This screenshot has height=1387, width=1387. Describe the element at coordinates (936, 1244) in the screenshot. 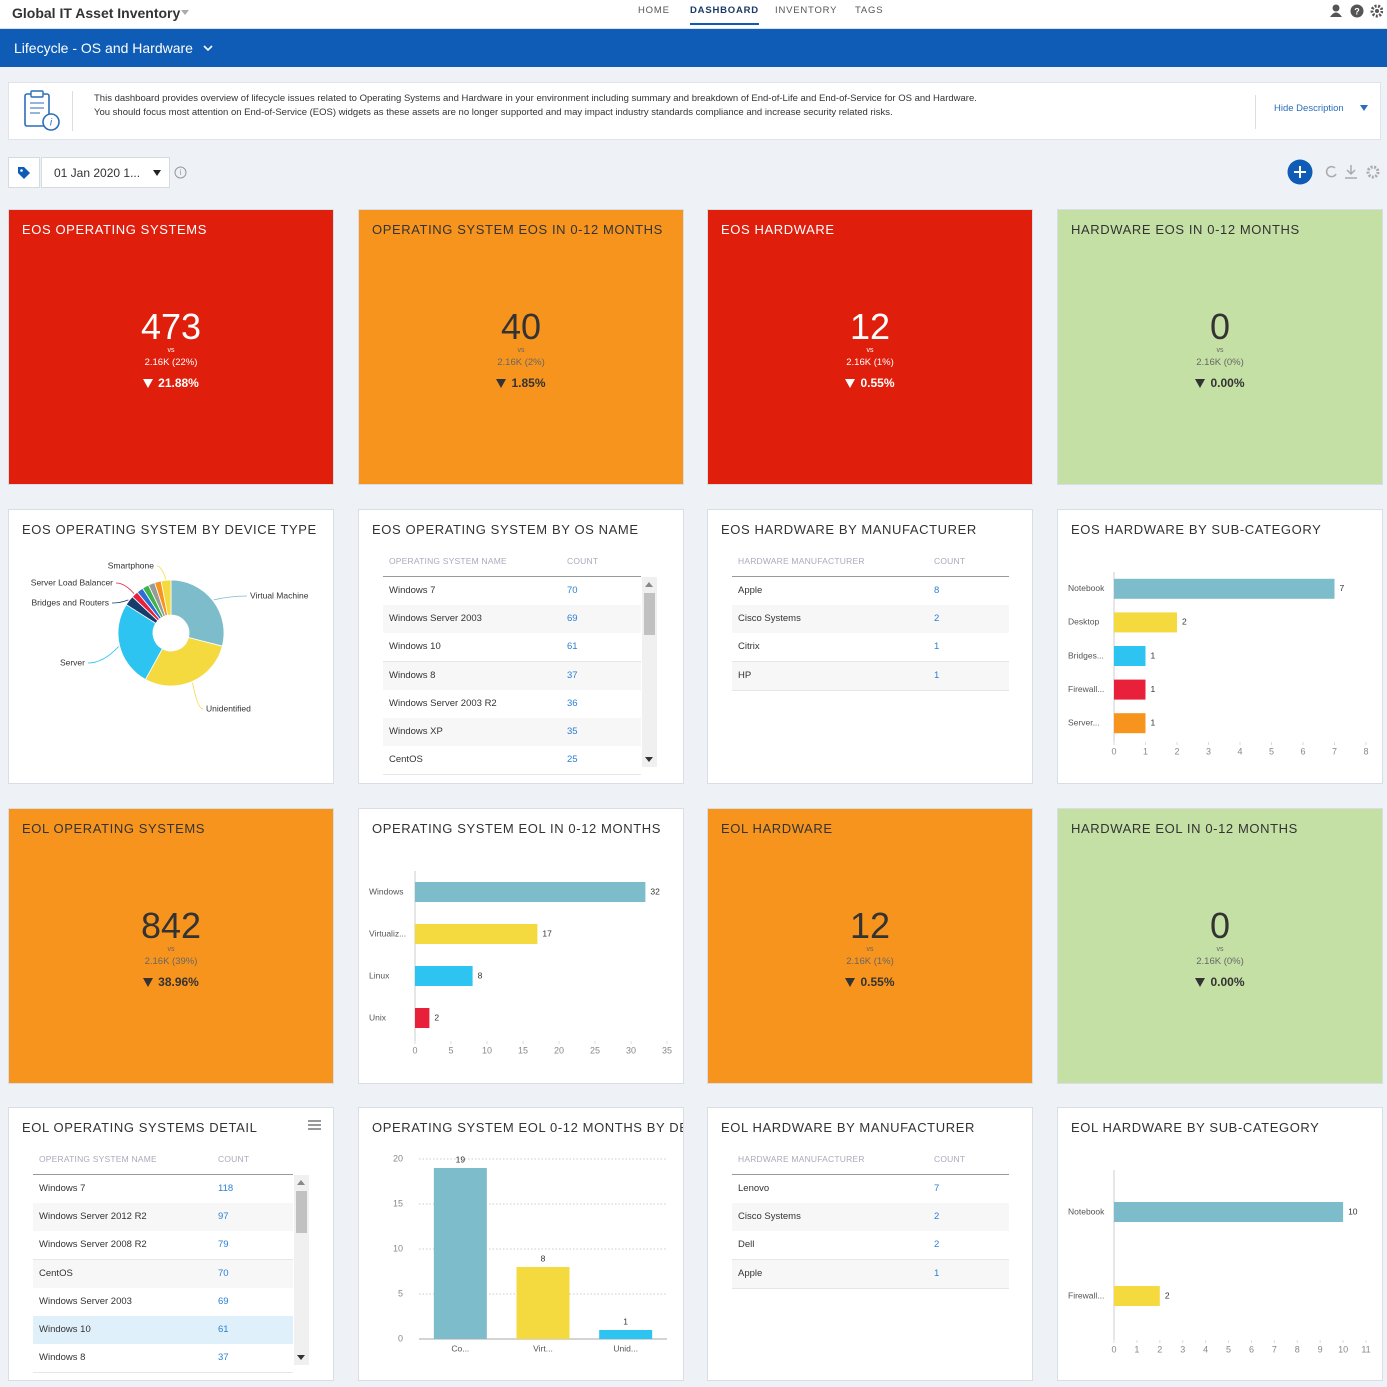

I see `cell-count: 2` at that location.